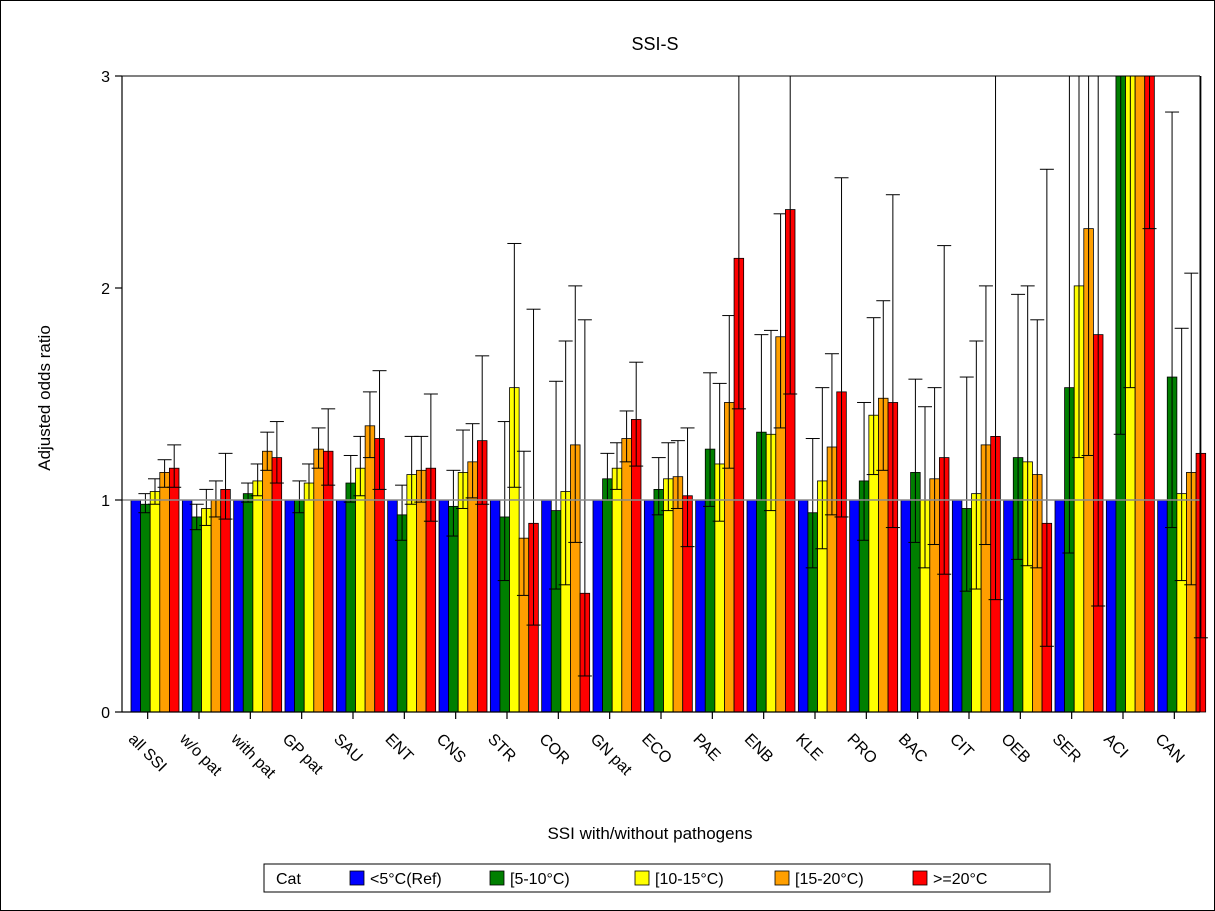  I want to click on x-tick-label: KLE, so click(808, 747).